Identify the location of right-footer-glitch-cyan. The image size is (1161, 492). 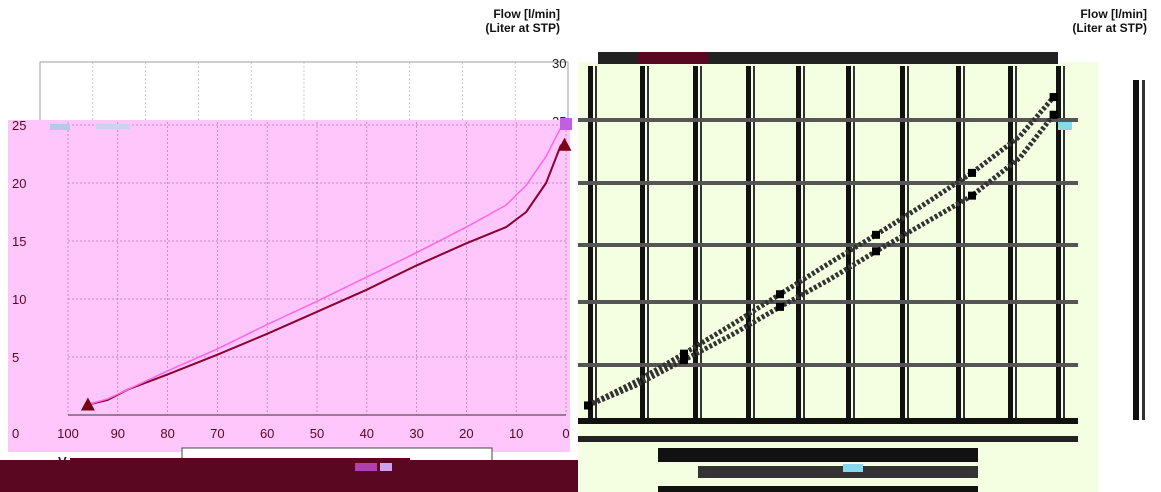
(853, 468).